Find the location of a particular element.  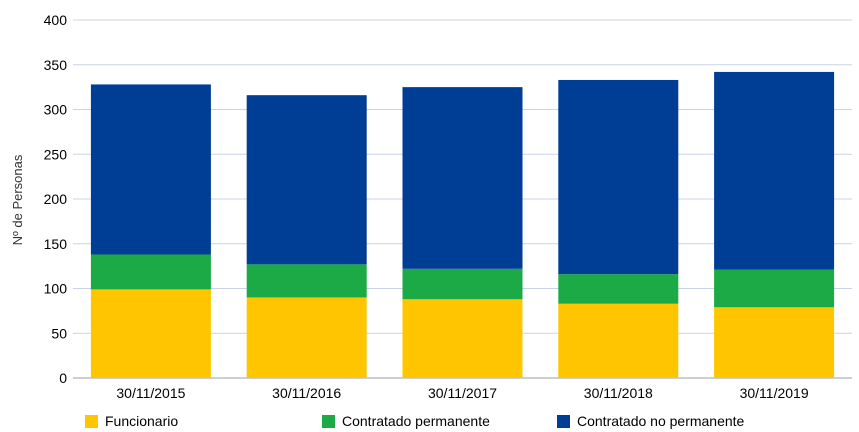

y-tick-label: 0 is located at coordinates (63, 378).